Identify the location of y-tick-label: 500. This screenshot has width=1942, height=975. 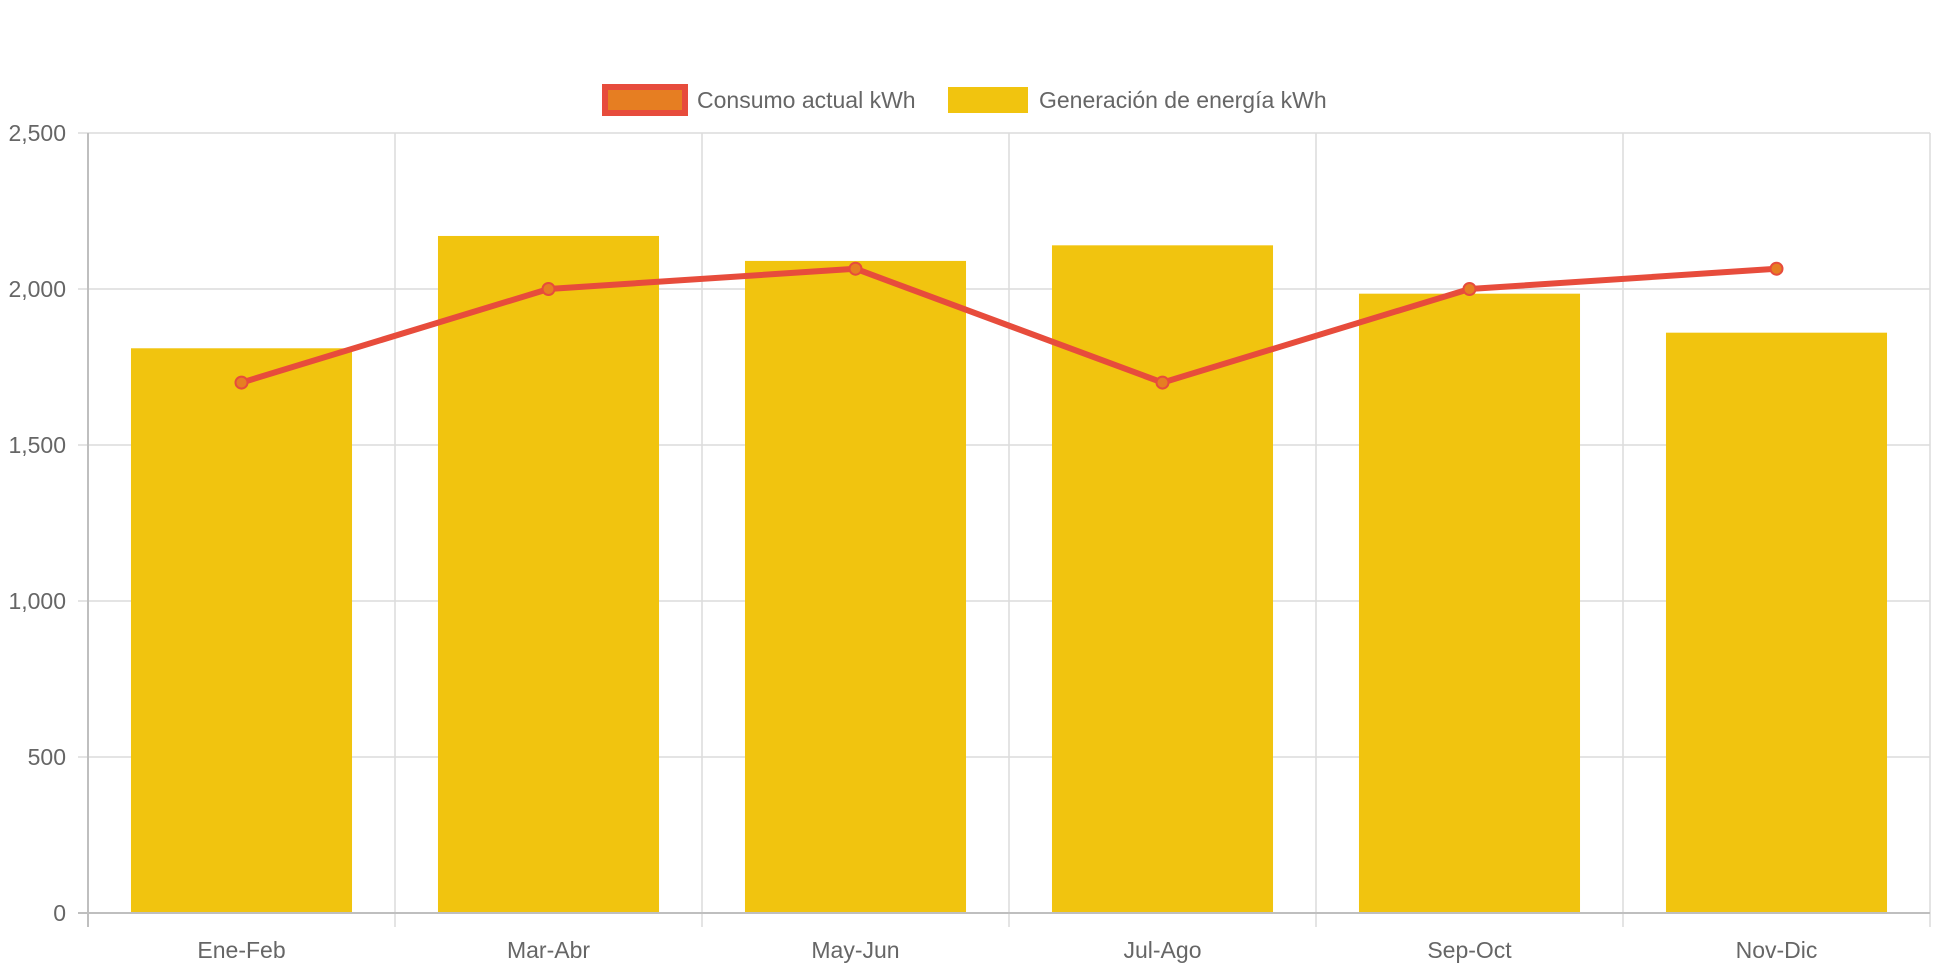
(47, 757).